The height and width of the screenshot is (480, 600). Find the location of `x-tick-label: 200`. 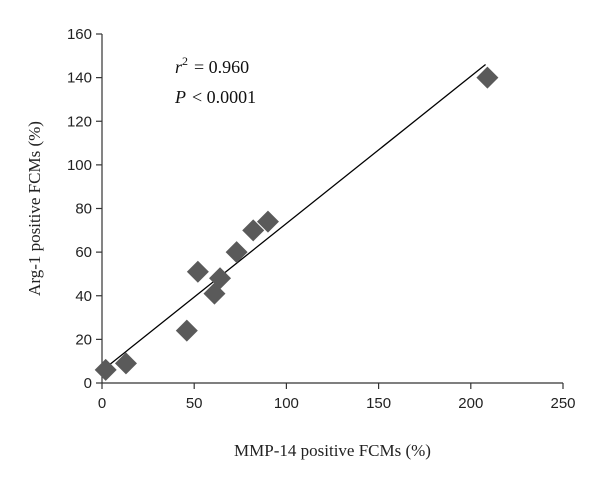

x-tick-label: 200 is located at coordinates (470, 403).